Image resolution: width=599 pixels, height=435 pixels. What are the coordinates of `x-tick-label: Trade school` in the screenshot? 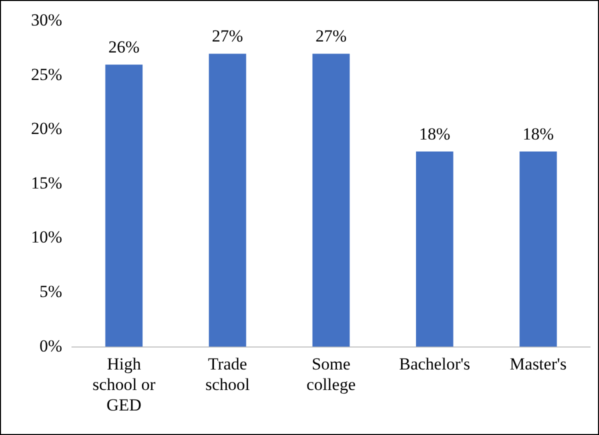 It's located at (227, 374).